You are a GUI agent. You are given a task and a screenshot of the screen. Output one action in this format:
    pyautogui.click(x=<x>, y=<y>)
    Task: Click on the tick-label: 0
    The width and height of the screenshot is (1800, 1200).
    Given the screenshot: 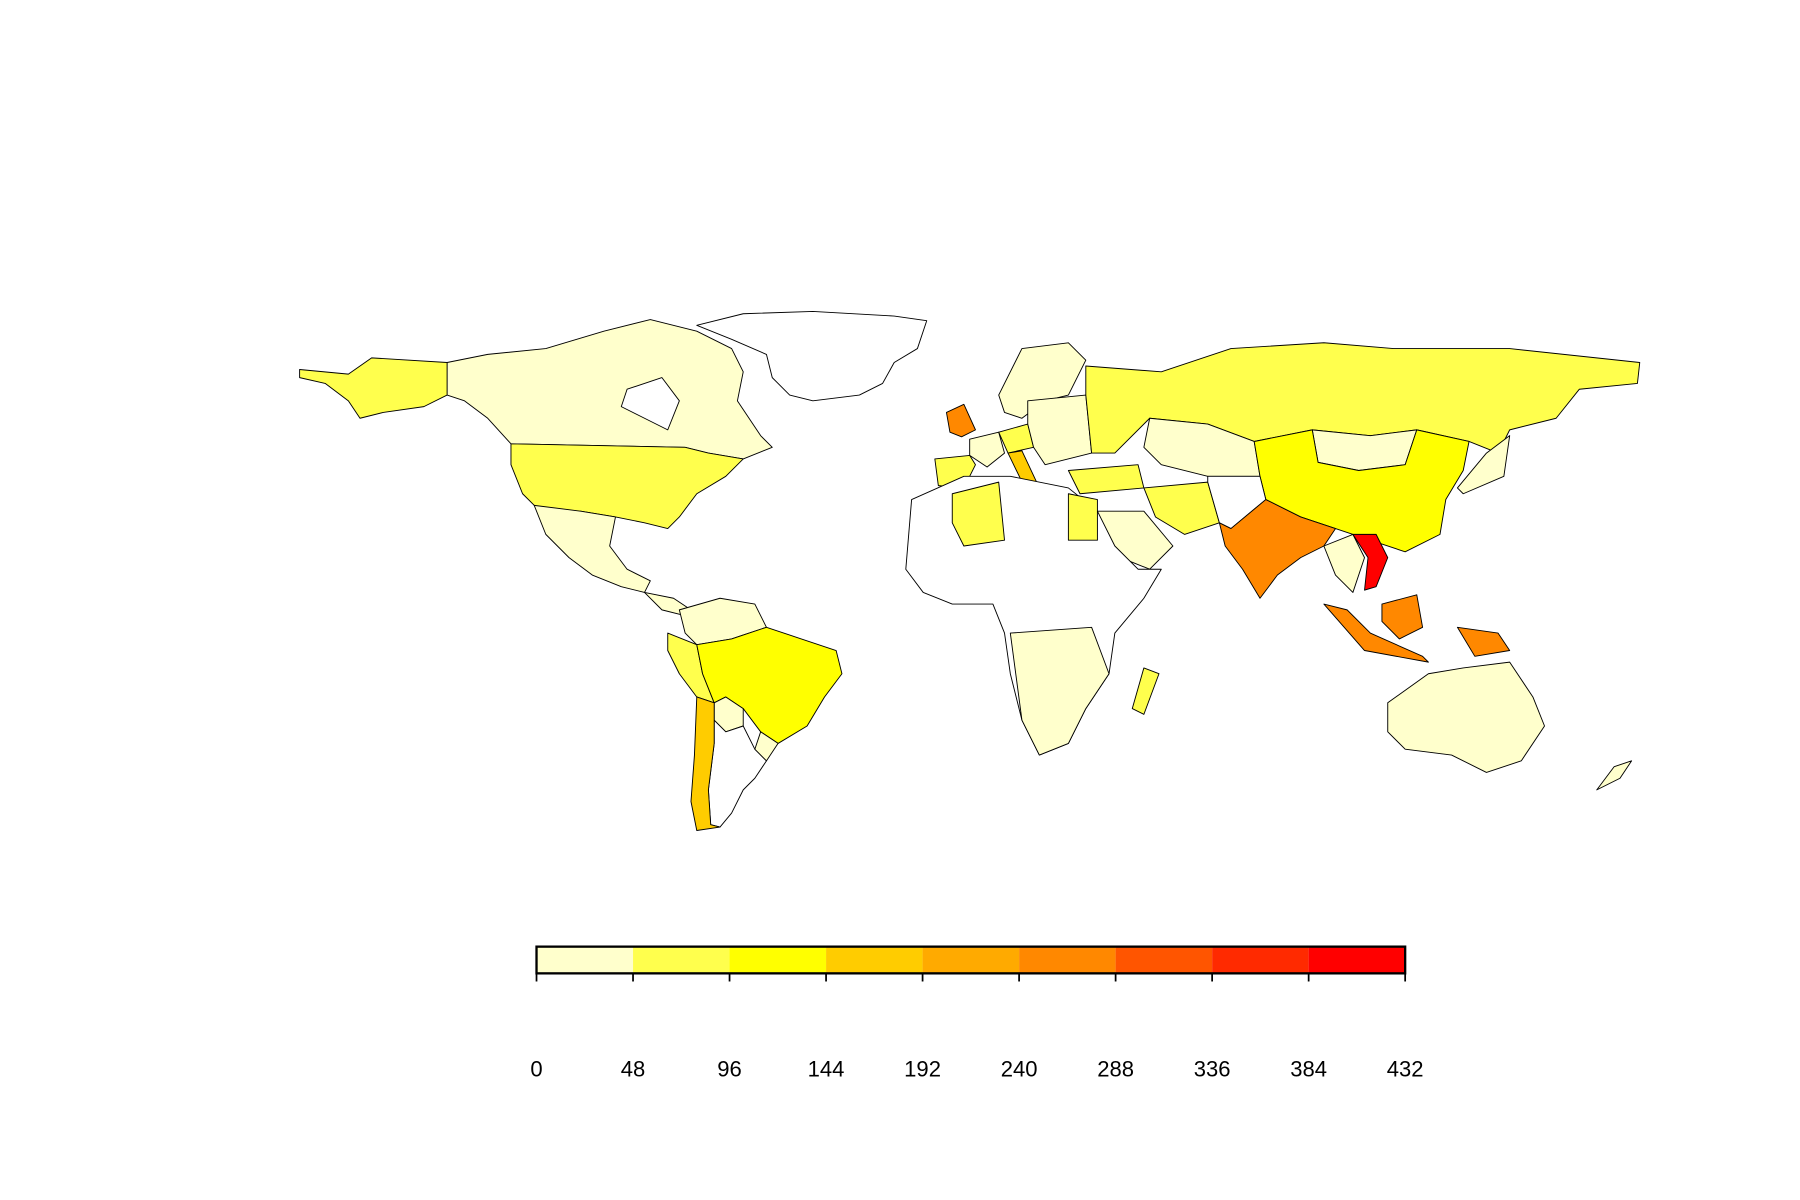 What is the action you would take?
    pyautogui.click(x=536, y=1069)
    